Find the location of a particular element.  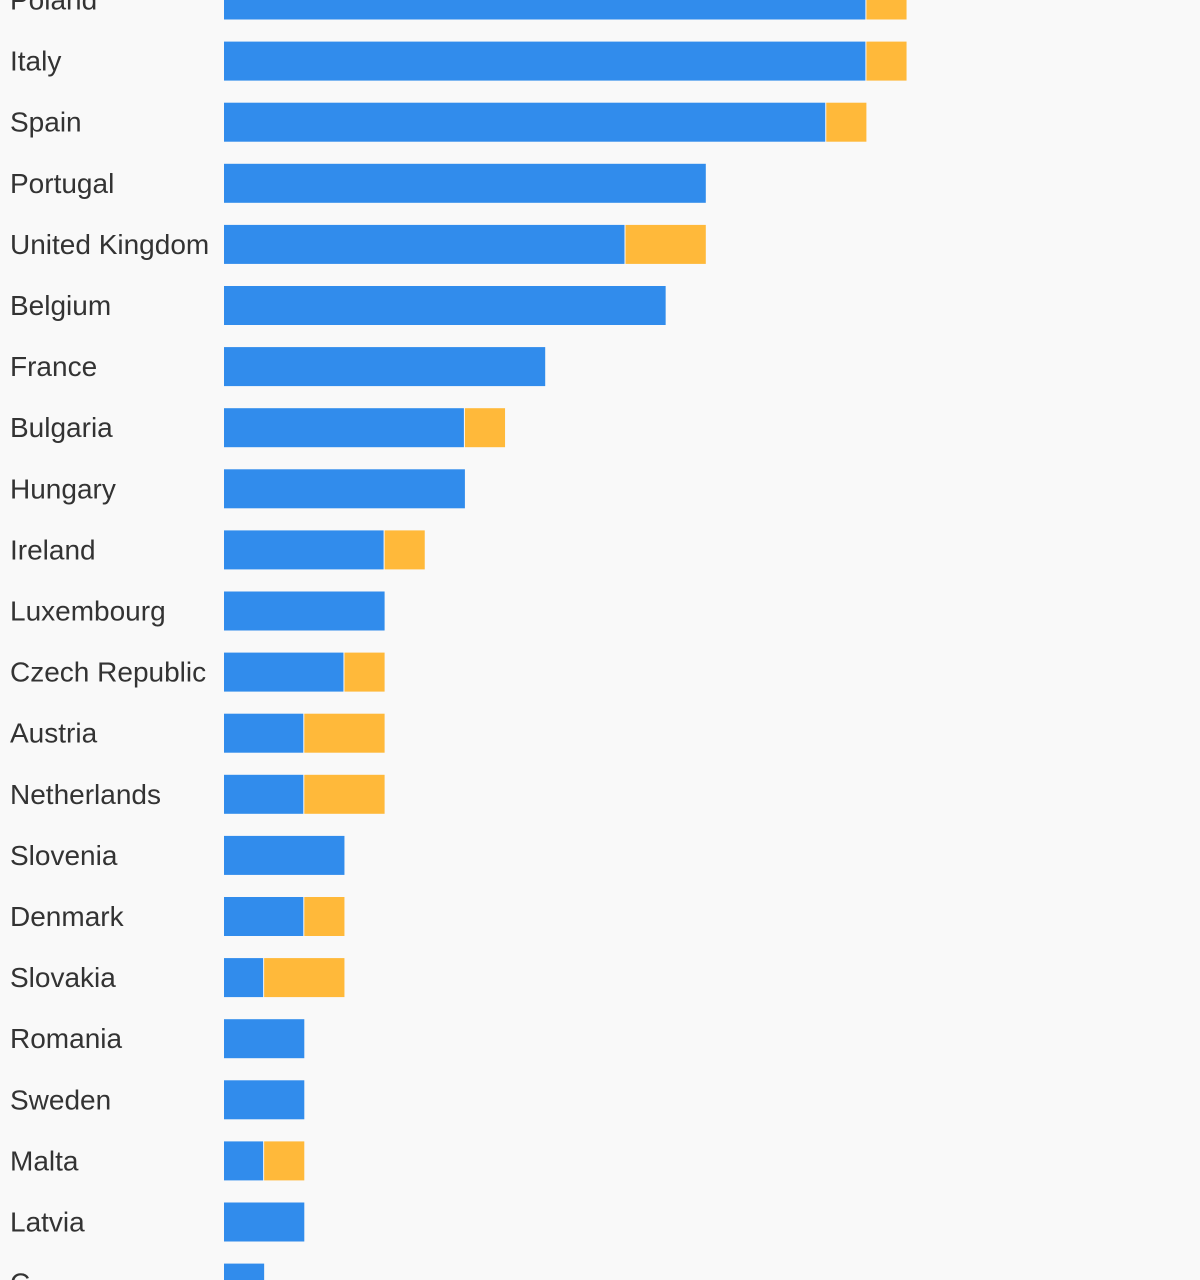

bar-segment-1-malta is located at coordinates (244, 1161).